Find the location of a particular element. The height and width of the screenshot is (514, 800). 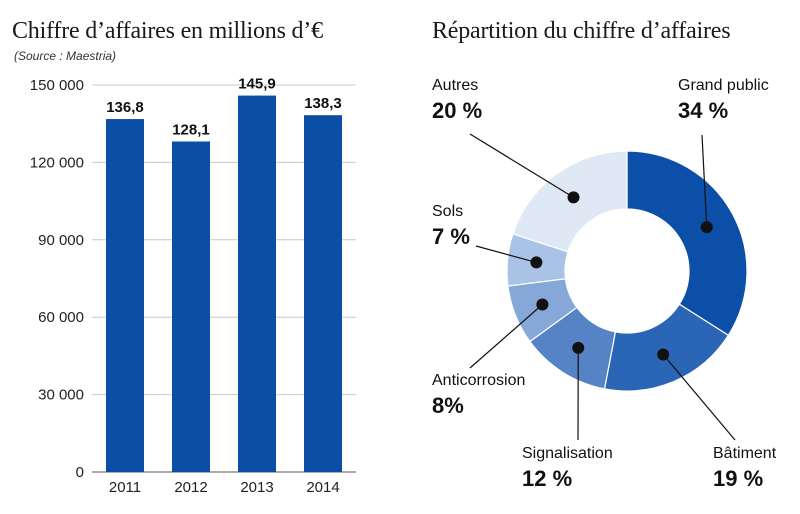

y-tick-label: 90 000 is located at coordinates (61, 240).